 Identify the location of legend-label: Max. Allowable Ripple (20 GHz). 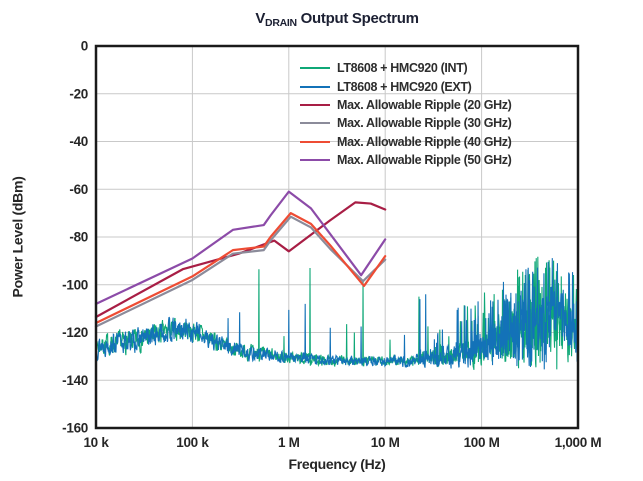
(424, 104).